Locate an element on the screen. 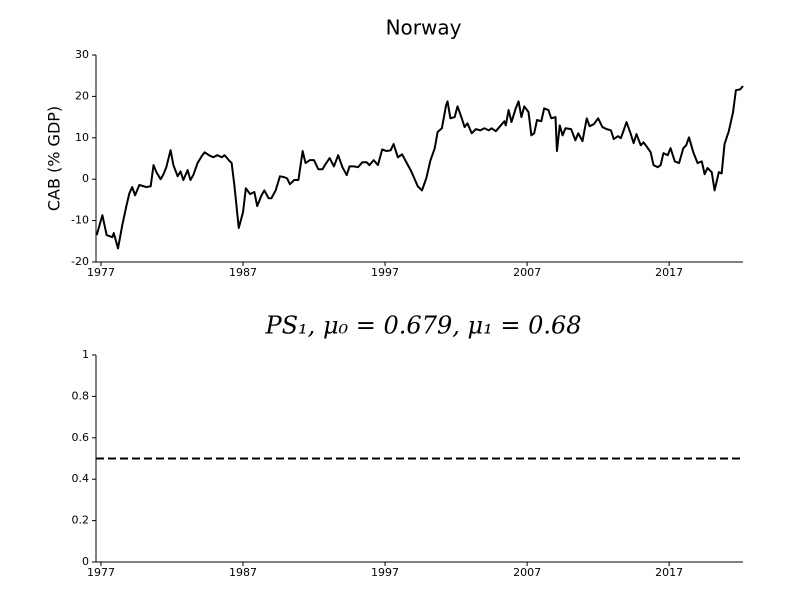 This screenshot has width=800, height=600. y-tick-label: 0.8 is located at coordinates (81, 395).